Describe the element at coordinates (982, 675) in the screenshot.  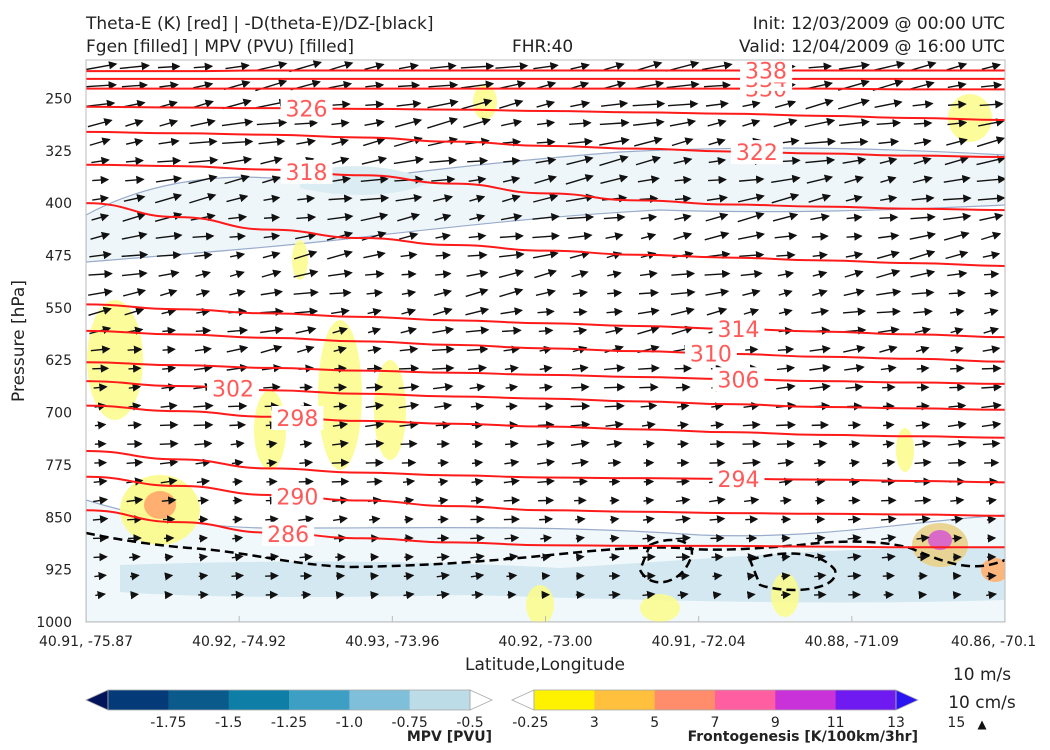
I see `wind-key-horizontal-label: 10 m/s` at that location.